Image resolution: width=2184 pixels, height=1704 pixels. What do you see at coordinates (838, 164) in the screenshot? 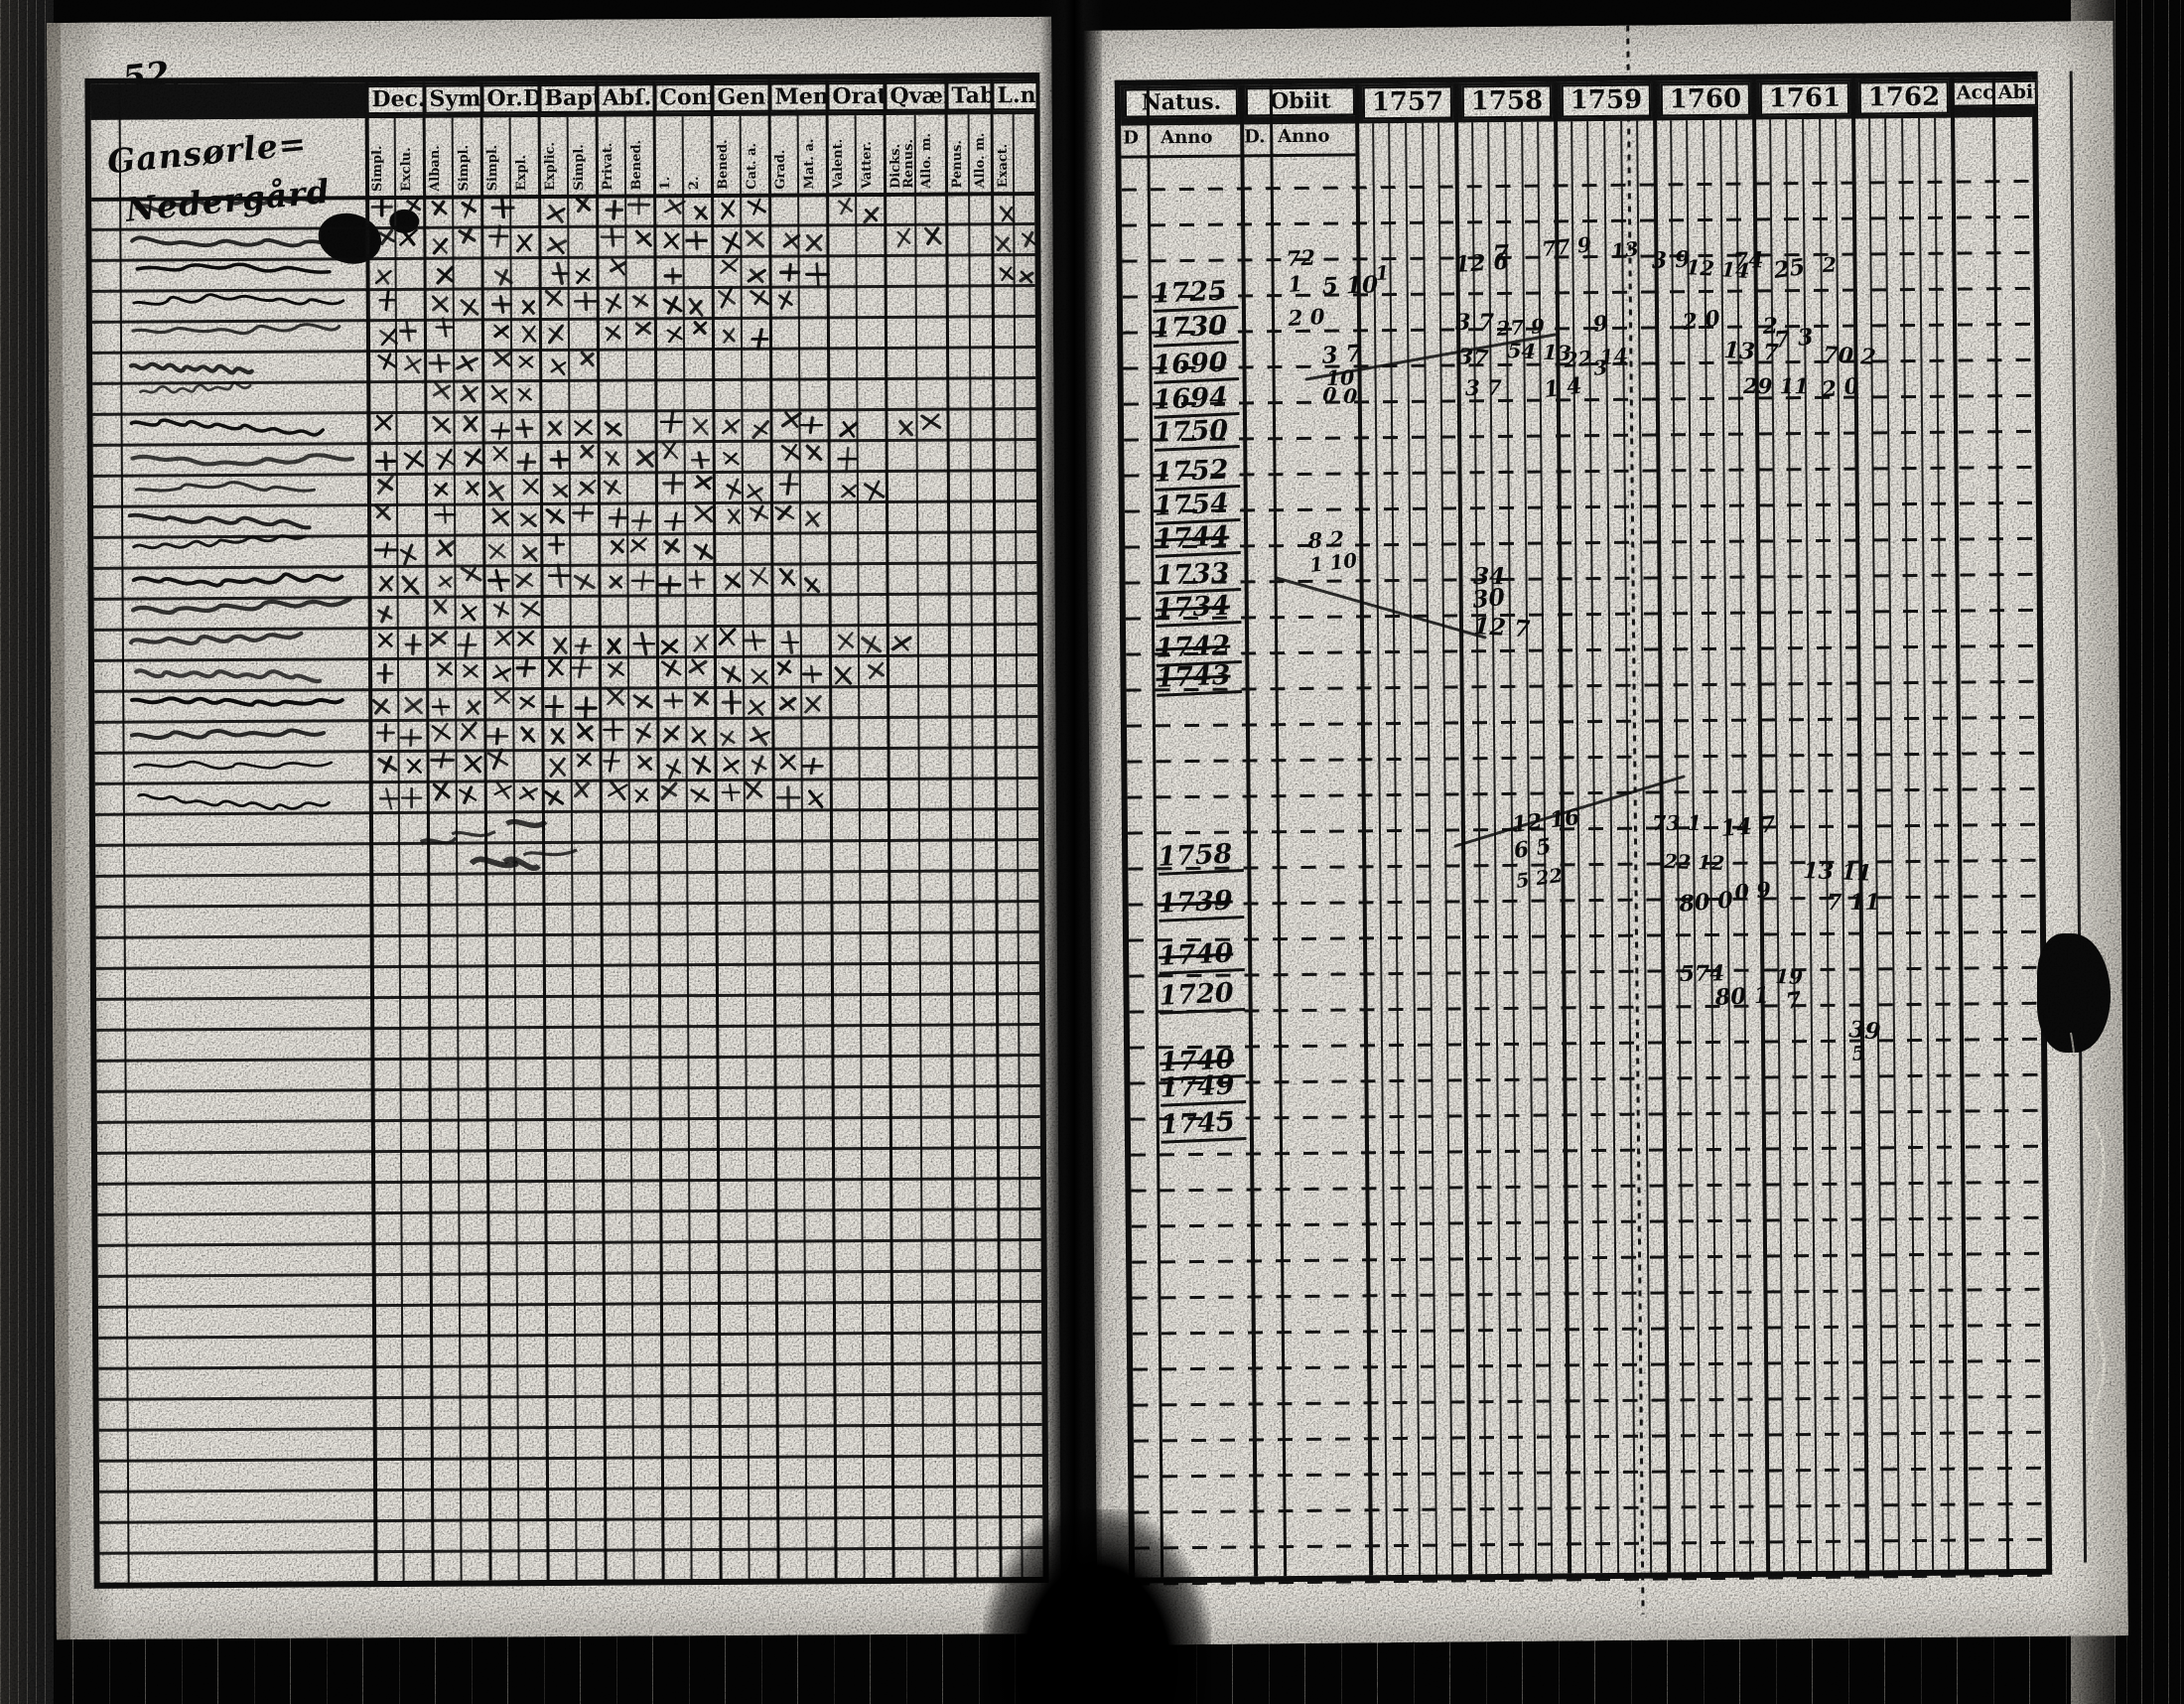
I see `column-subheader: Valent.` at bounding box center [838, 164].